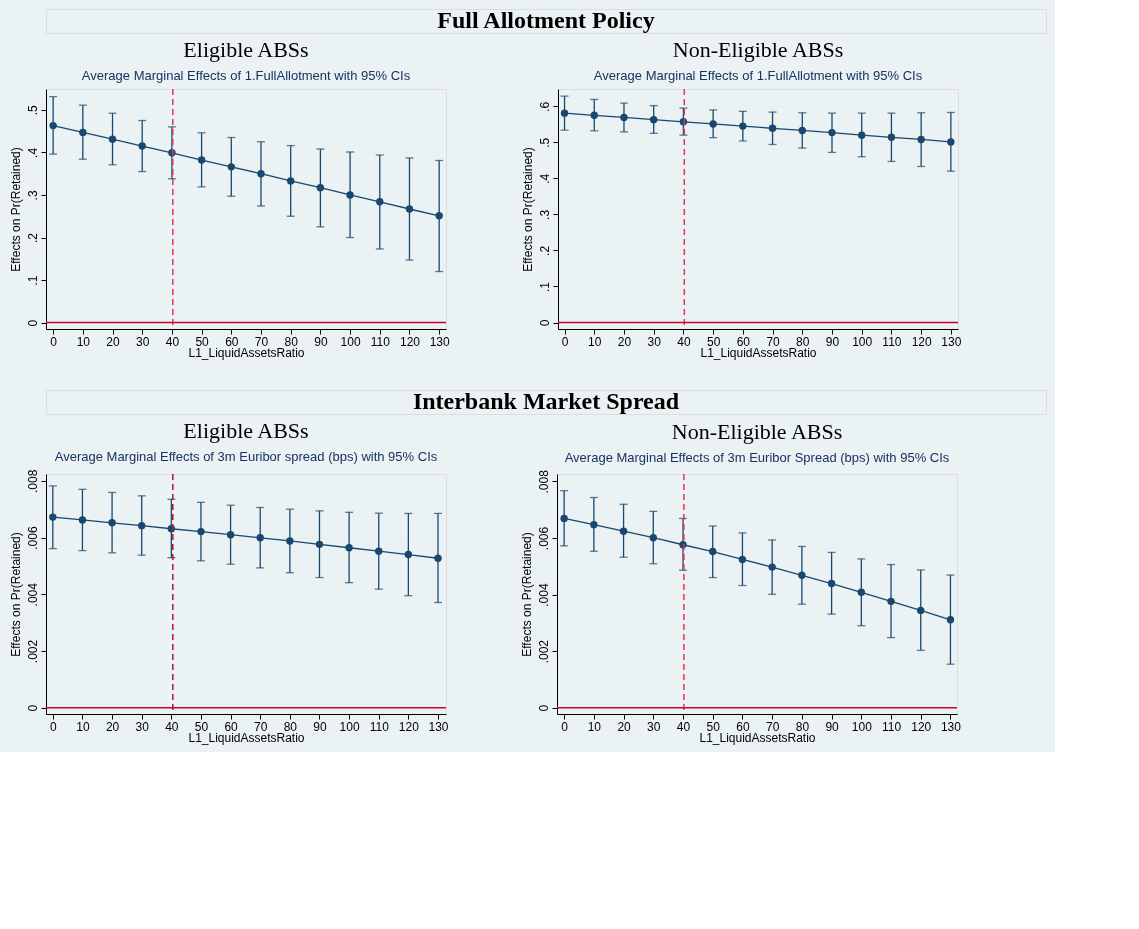 This screenshot has width=1139, height=929. Describe the element at coordinates (544, 178) in the screenshot. I see `y-tick-label: .4` at that location.